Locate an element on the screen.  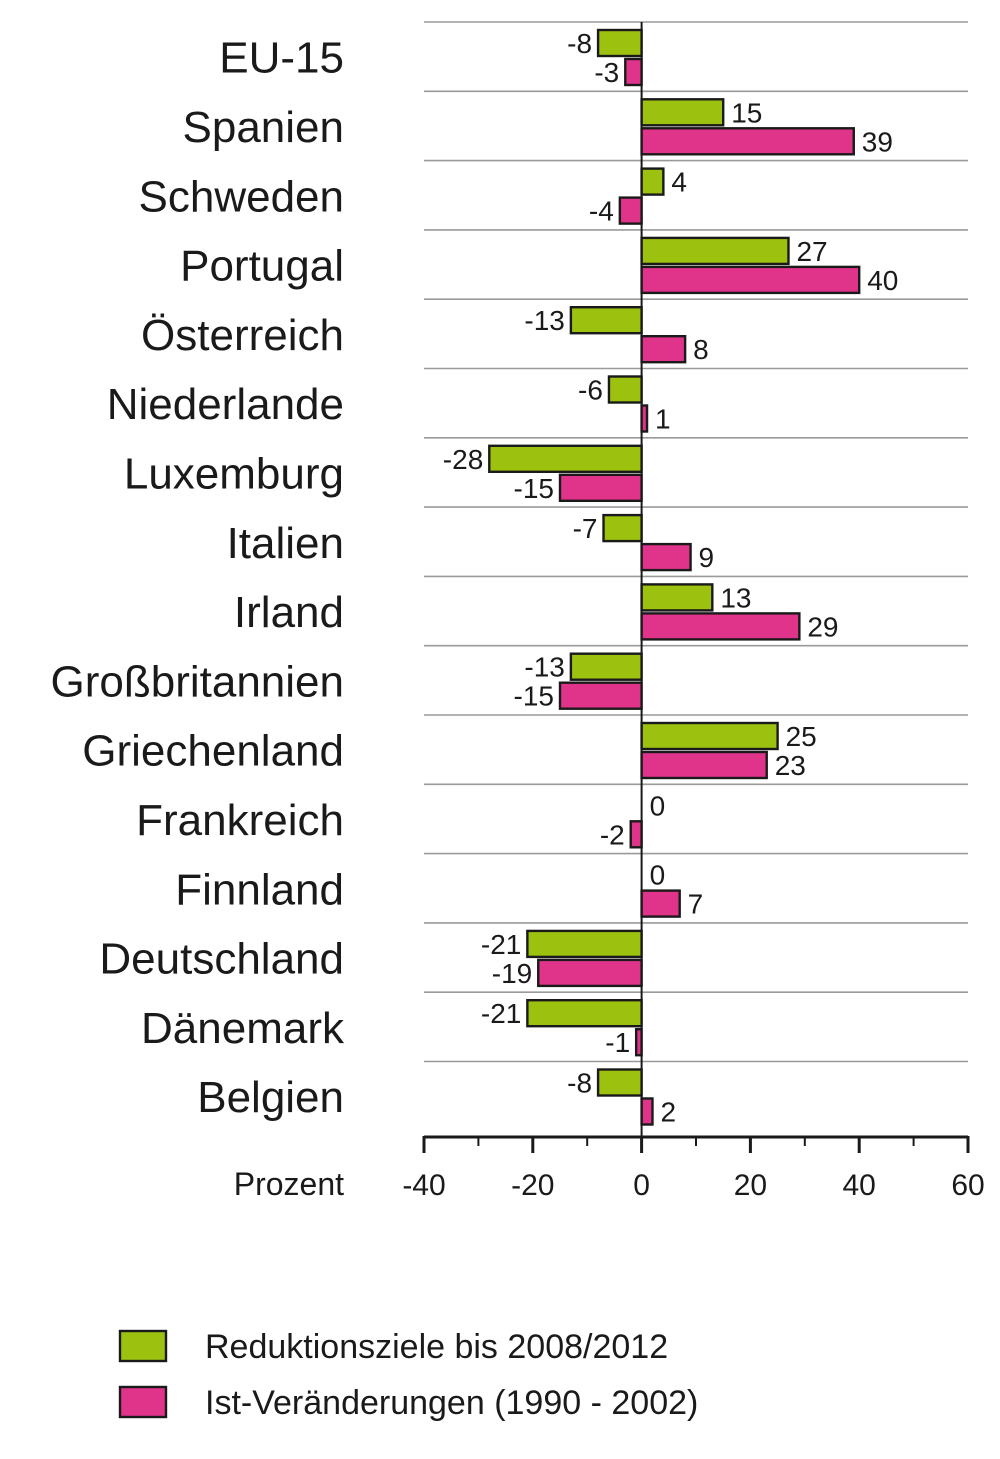
actual-change-value-label: -2 is located at coordinates (612, 834).